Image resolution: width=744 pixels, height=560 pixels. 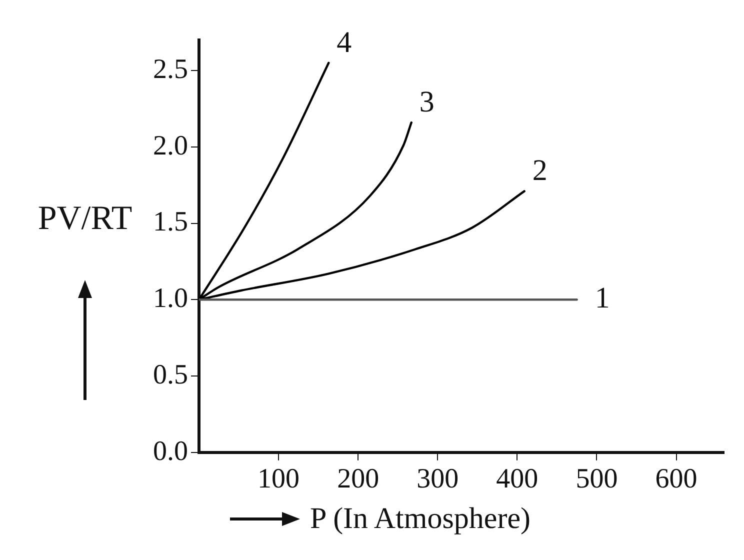 What do you see at coordinates (170, 374) in the screenshot?
I see `y-tick-label: 0.5` at bounding box center [170, 374].